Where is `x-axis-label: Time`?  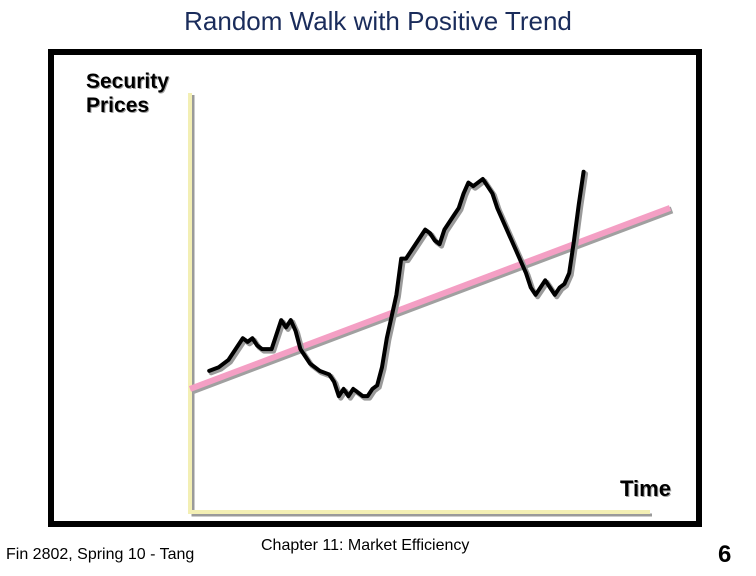
x-axis-label: Time is located at coordinates (645, 488).